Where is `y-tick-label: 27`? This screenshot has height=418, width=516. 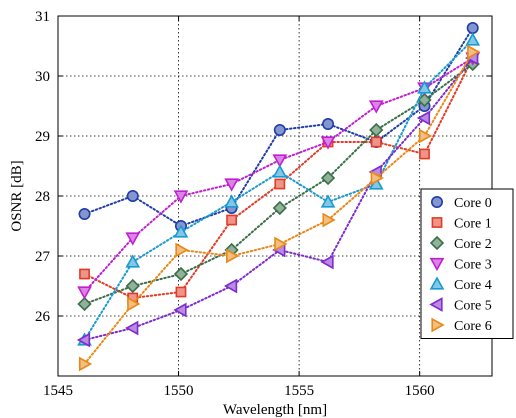 y-tick-label: 27 is located at coordinates (43, 257).